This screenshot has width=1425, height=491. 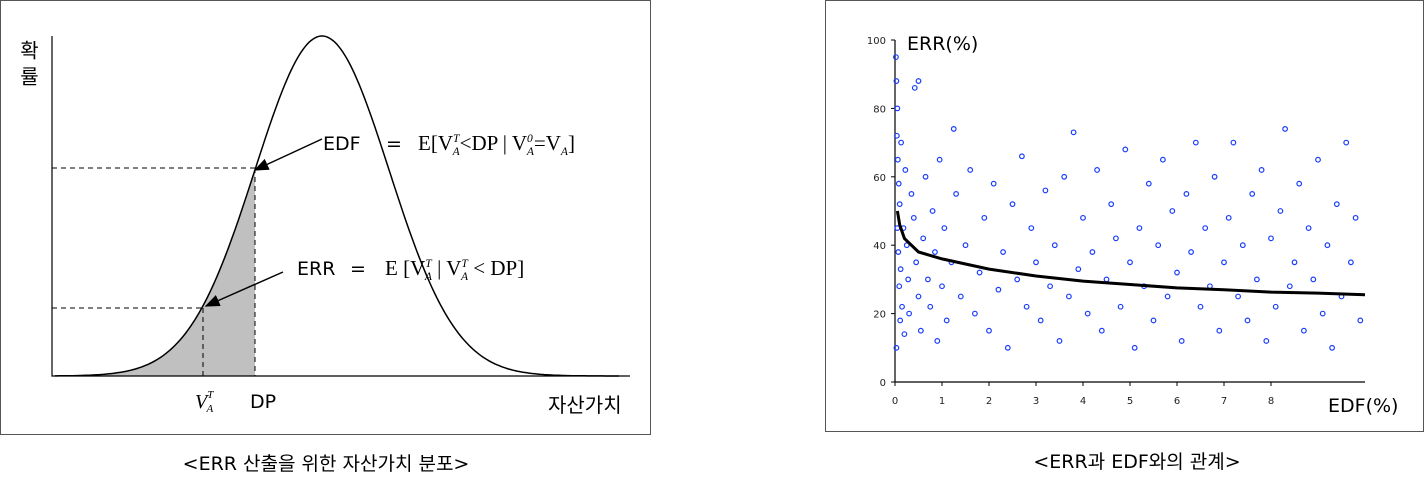 What do you see at coordinates (942, 401) in the screenshot?
I see `x-tick-label: 1` at bounding box center [942, 401].